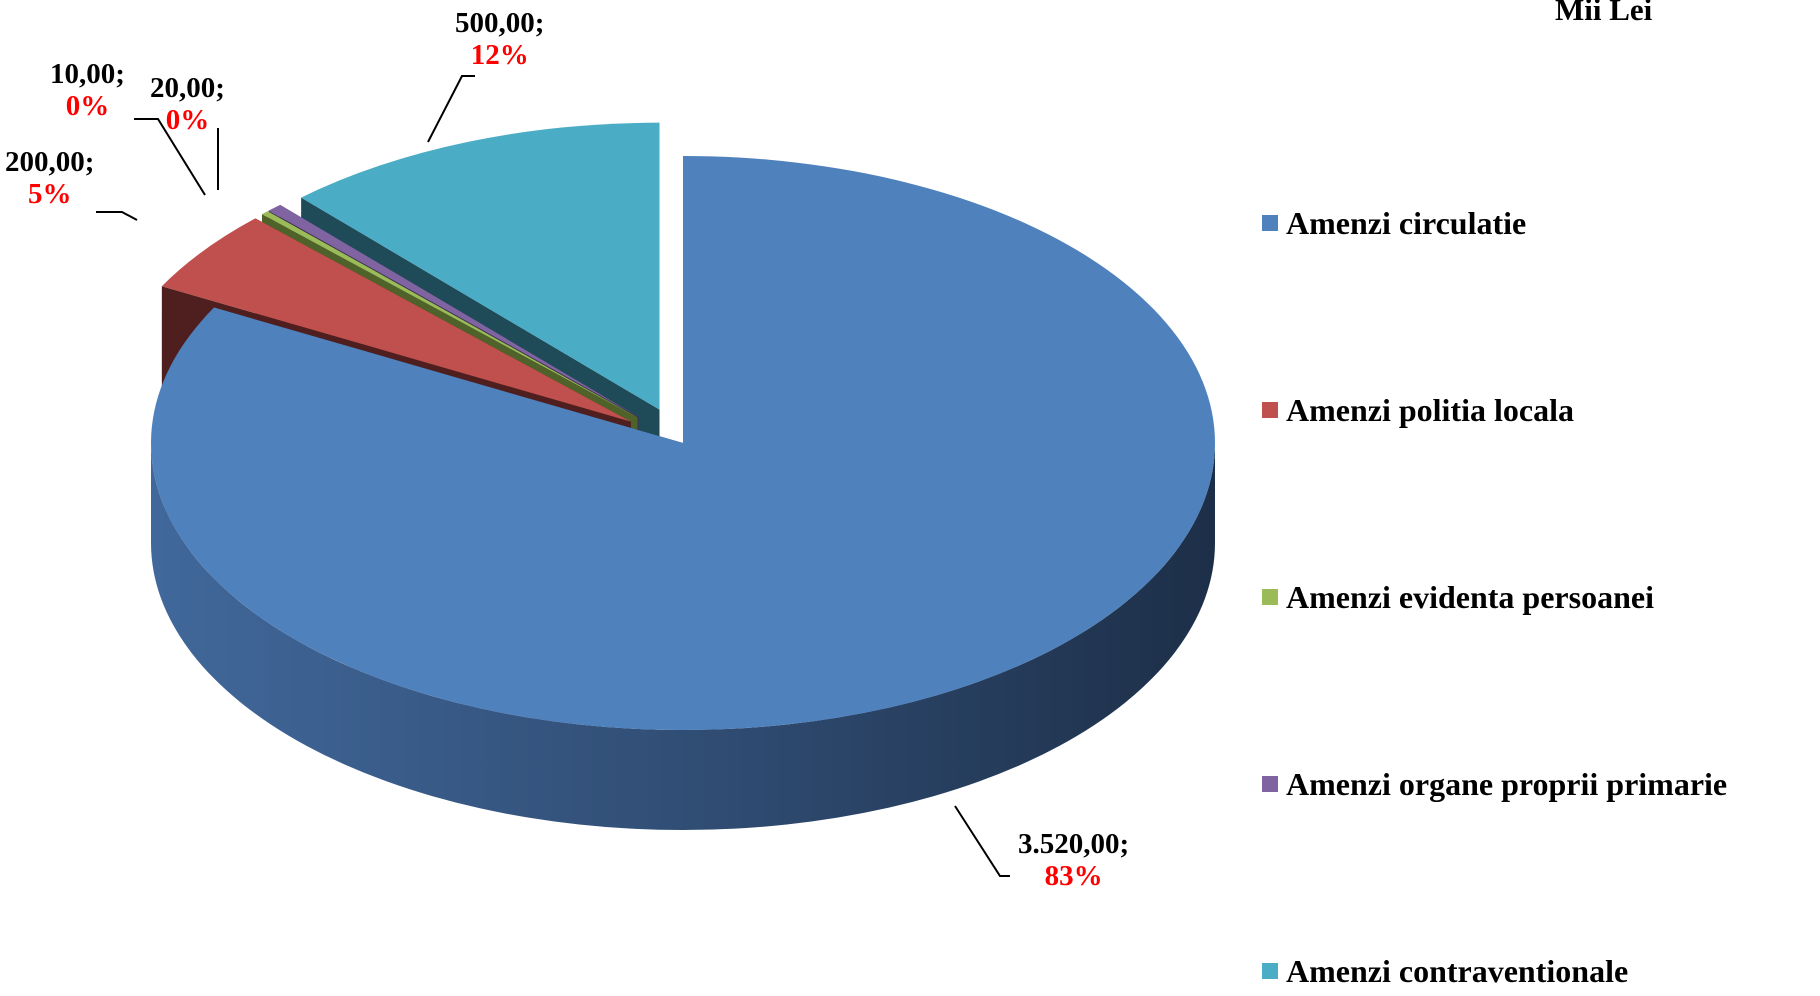 The image size is (1820, 996). I want to click on data-label-politia-locala: 200,00; 5%, so click(49, 178).